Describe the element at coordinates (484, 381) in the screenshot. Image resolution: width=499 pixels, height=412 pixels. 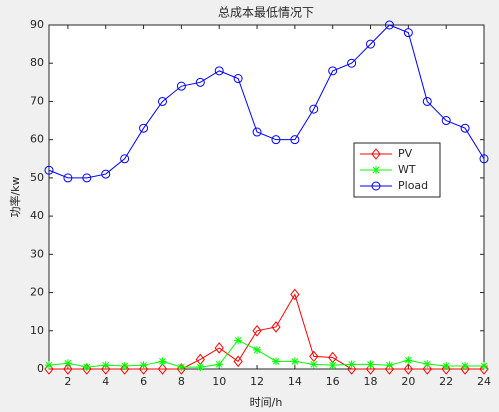
I see `x-tick-label: 24` at that location.